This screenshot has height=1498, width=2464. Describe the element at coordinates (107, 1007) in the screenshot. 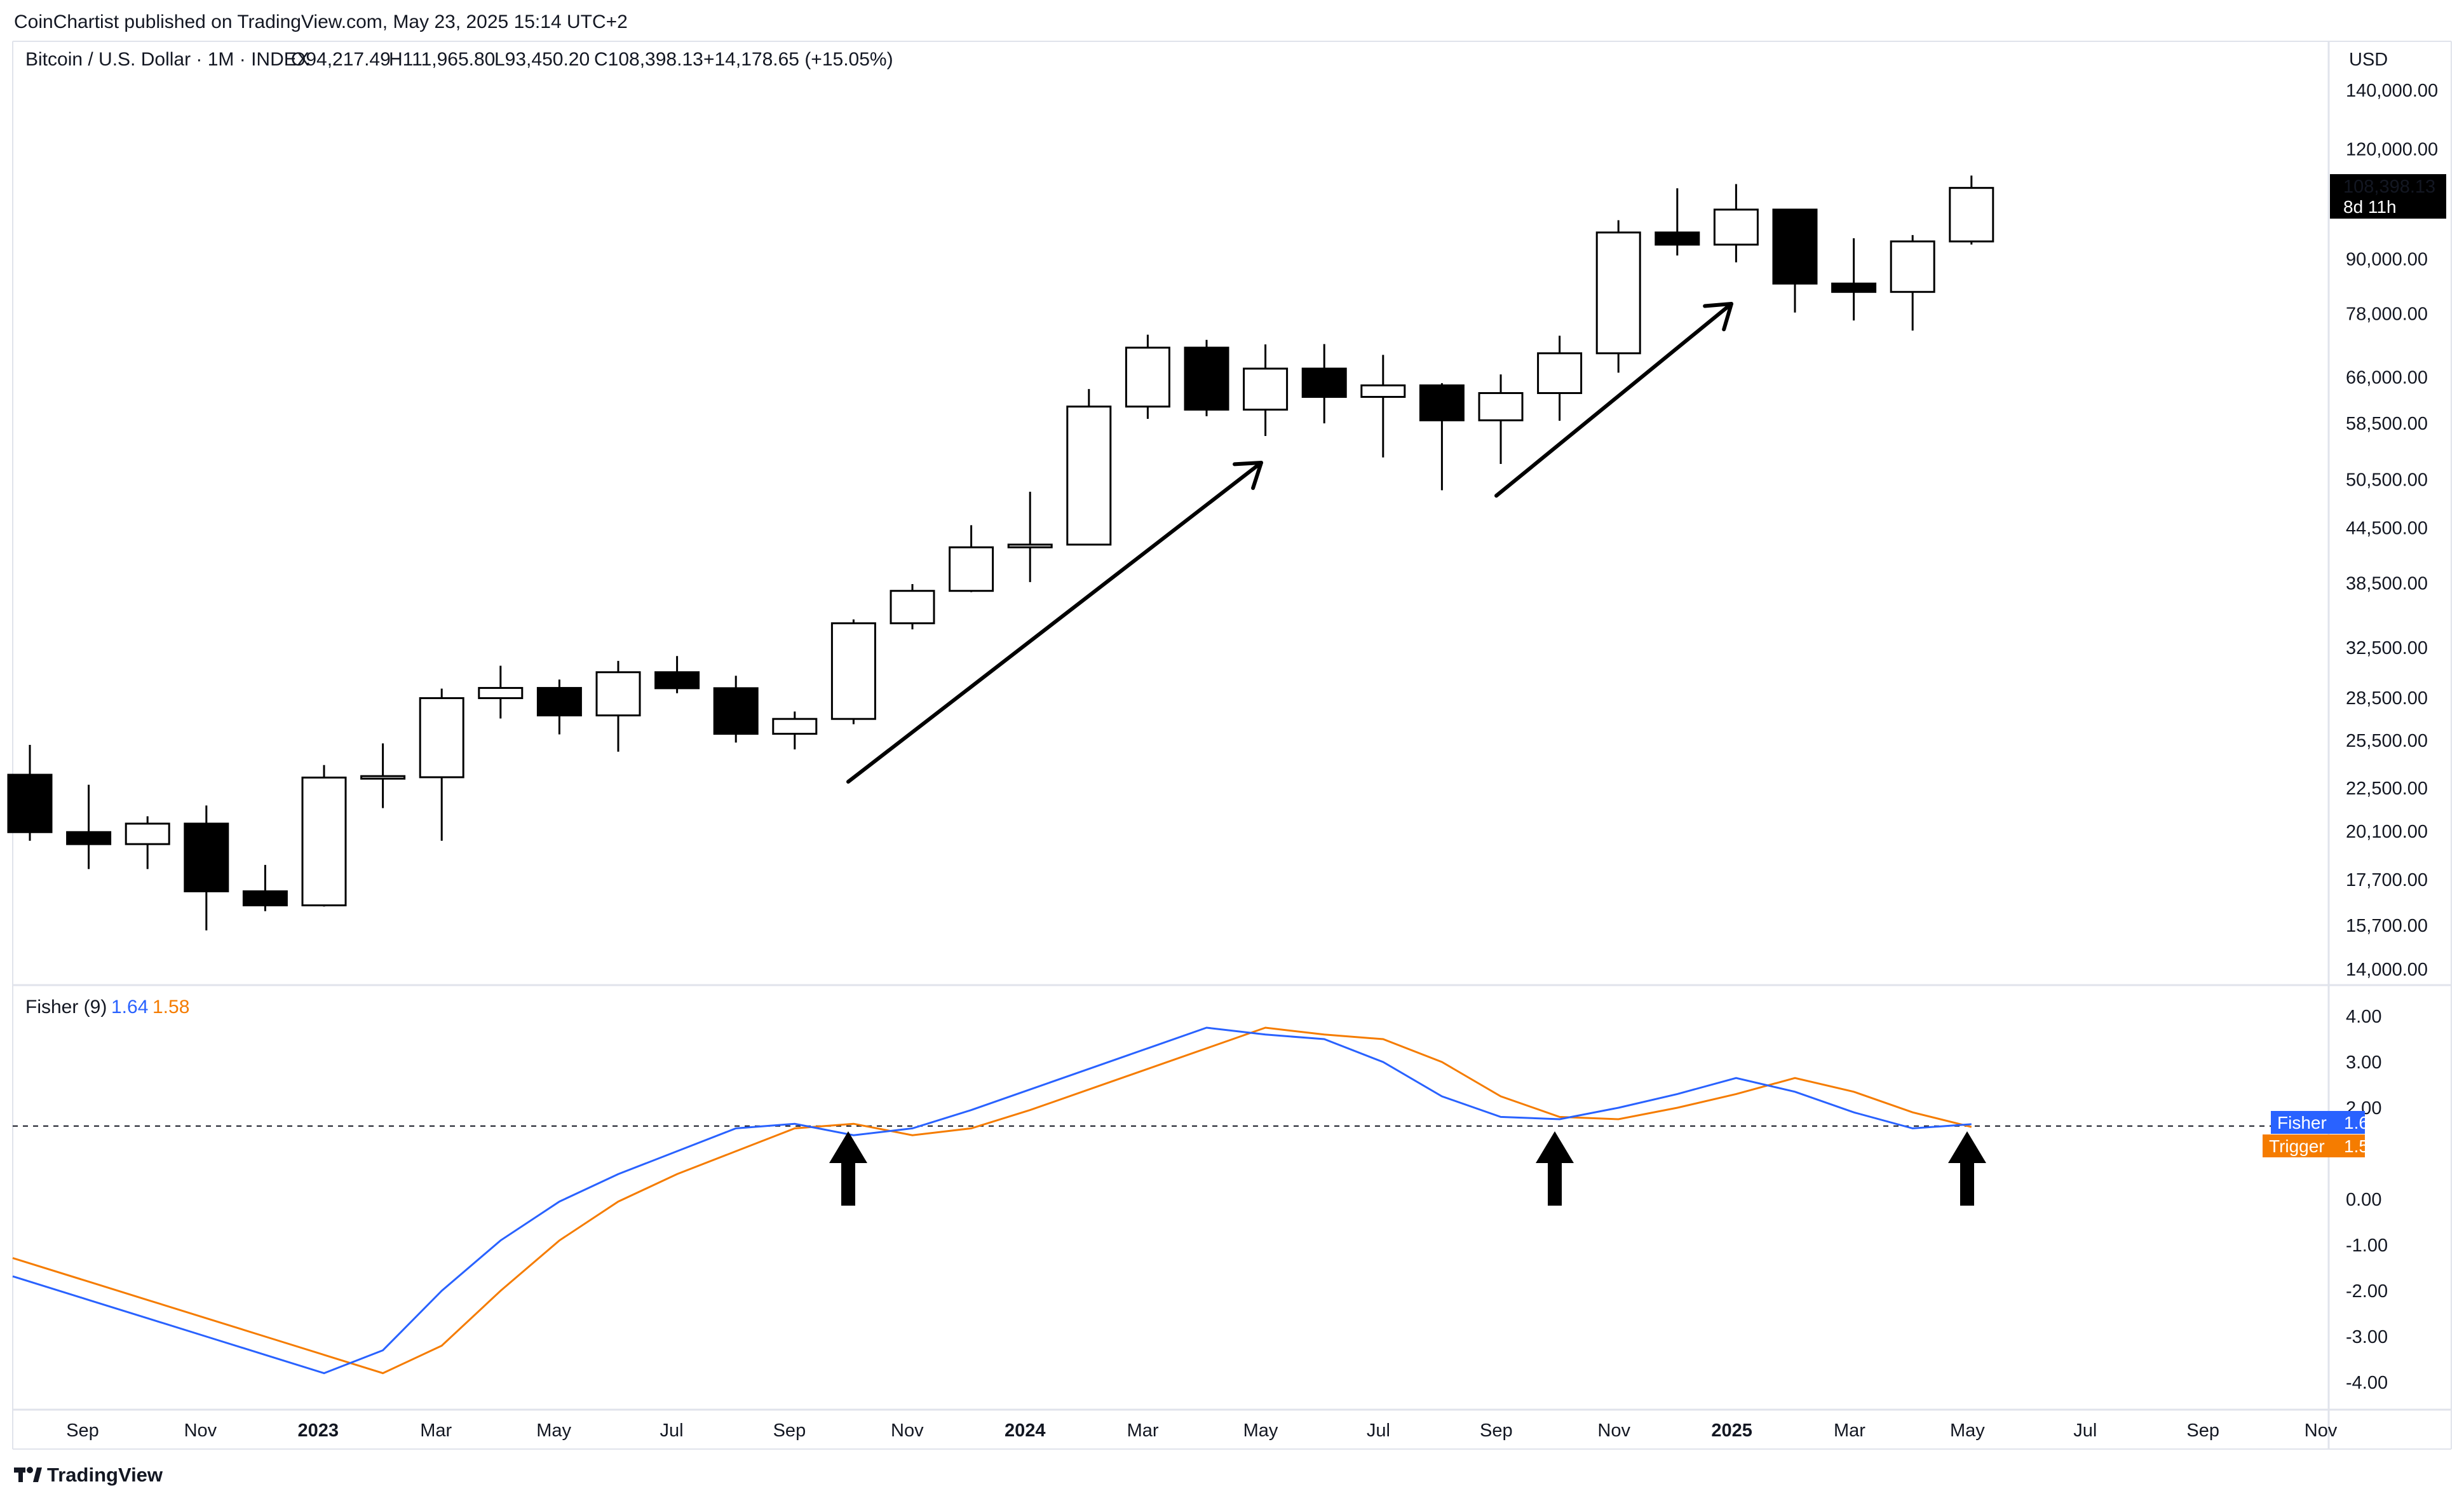

I see `fisher-legend: Fisher (9) 1.64 1.58` at that location.